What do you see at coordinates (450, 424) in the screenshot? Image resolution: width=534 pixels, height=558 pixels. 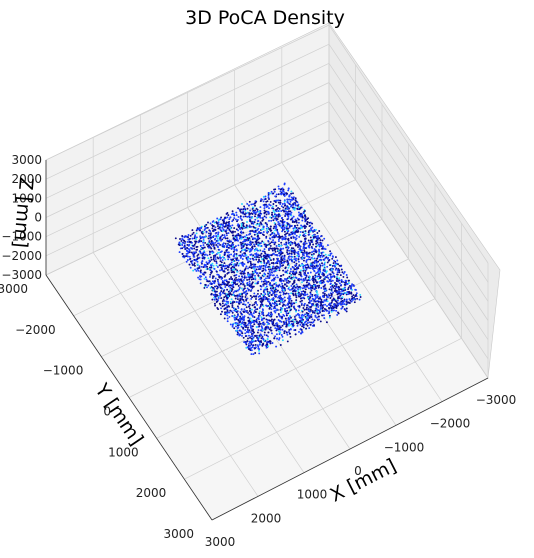 I see `x-tick-label: −2000` at bounding box center [450, 424].